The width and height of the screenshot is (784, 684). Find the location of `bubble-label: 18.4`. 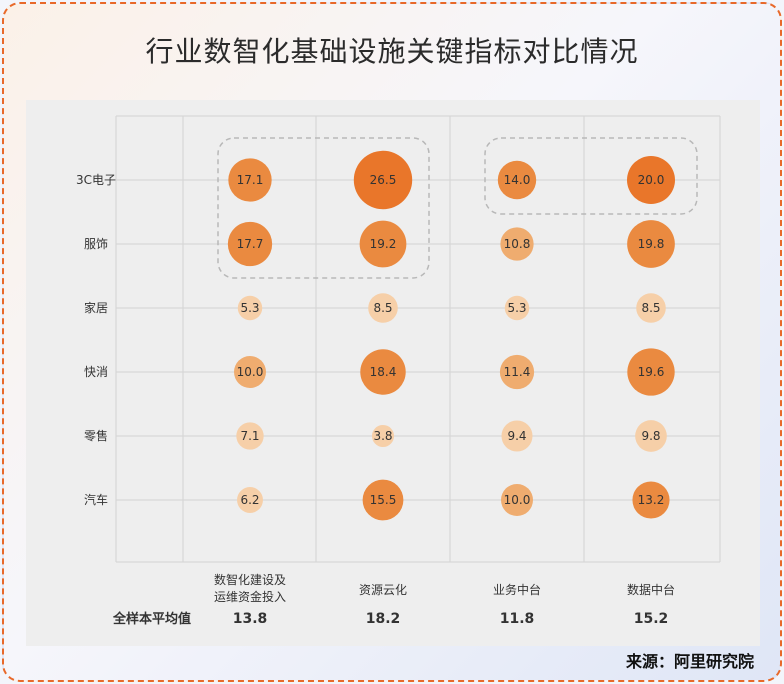

bubble-label: 18.4 is located at coordinates (383, 372).